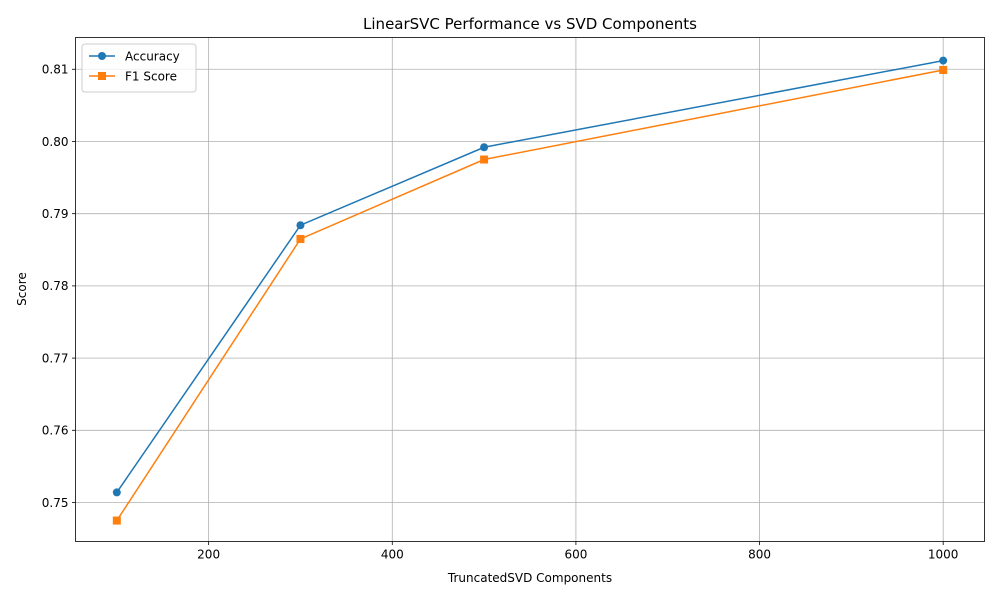  I want to click on x-tick-label: 1000, so click(943, 555).